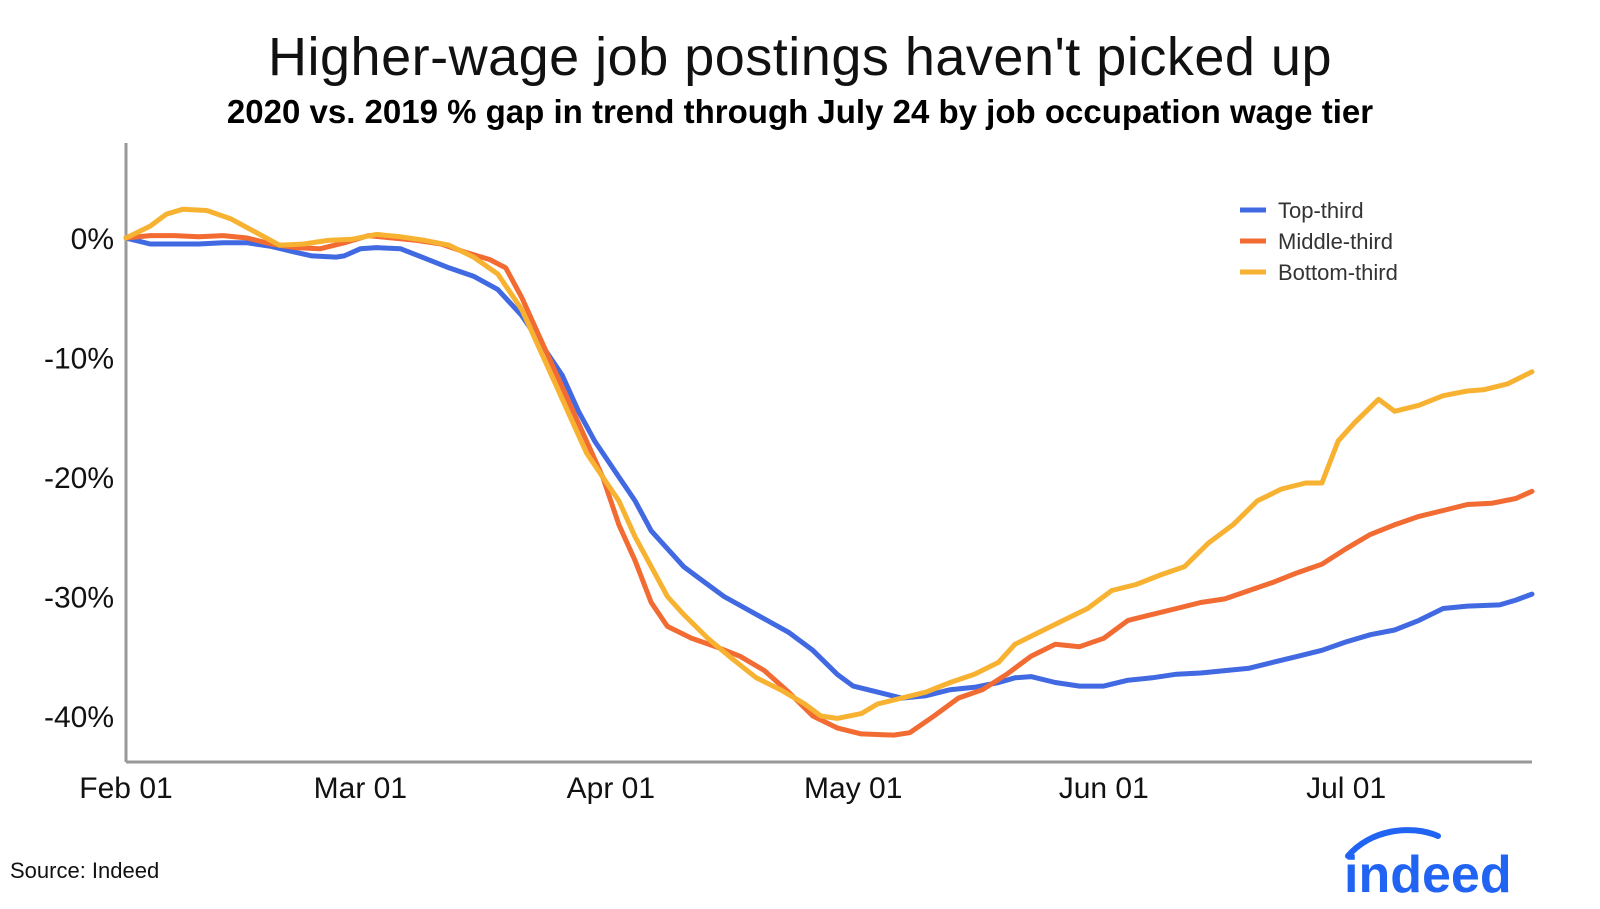  Describe the element at coordinates (85, 870) in the screenshot. I see `source-note: Source: Indeed` at that location.